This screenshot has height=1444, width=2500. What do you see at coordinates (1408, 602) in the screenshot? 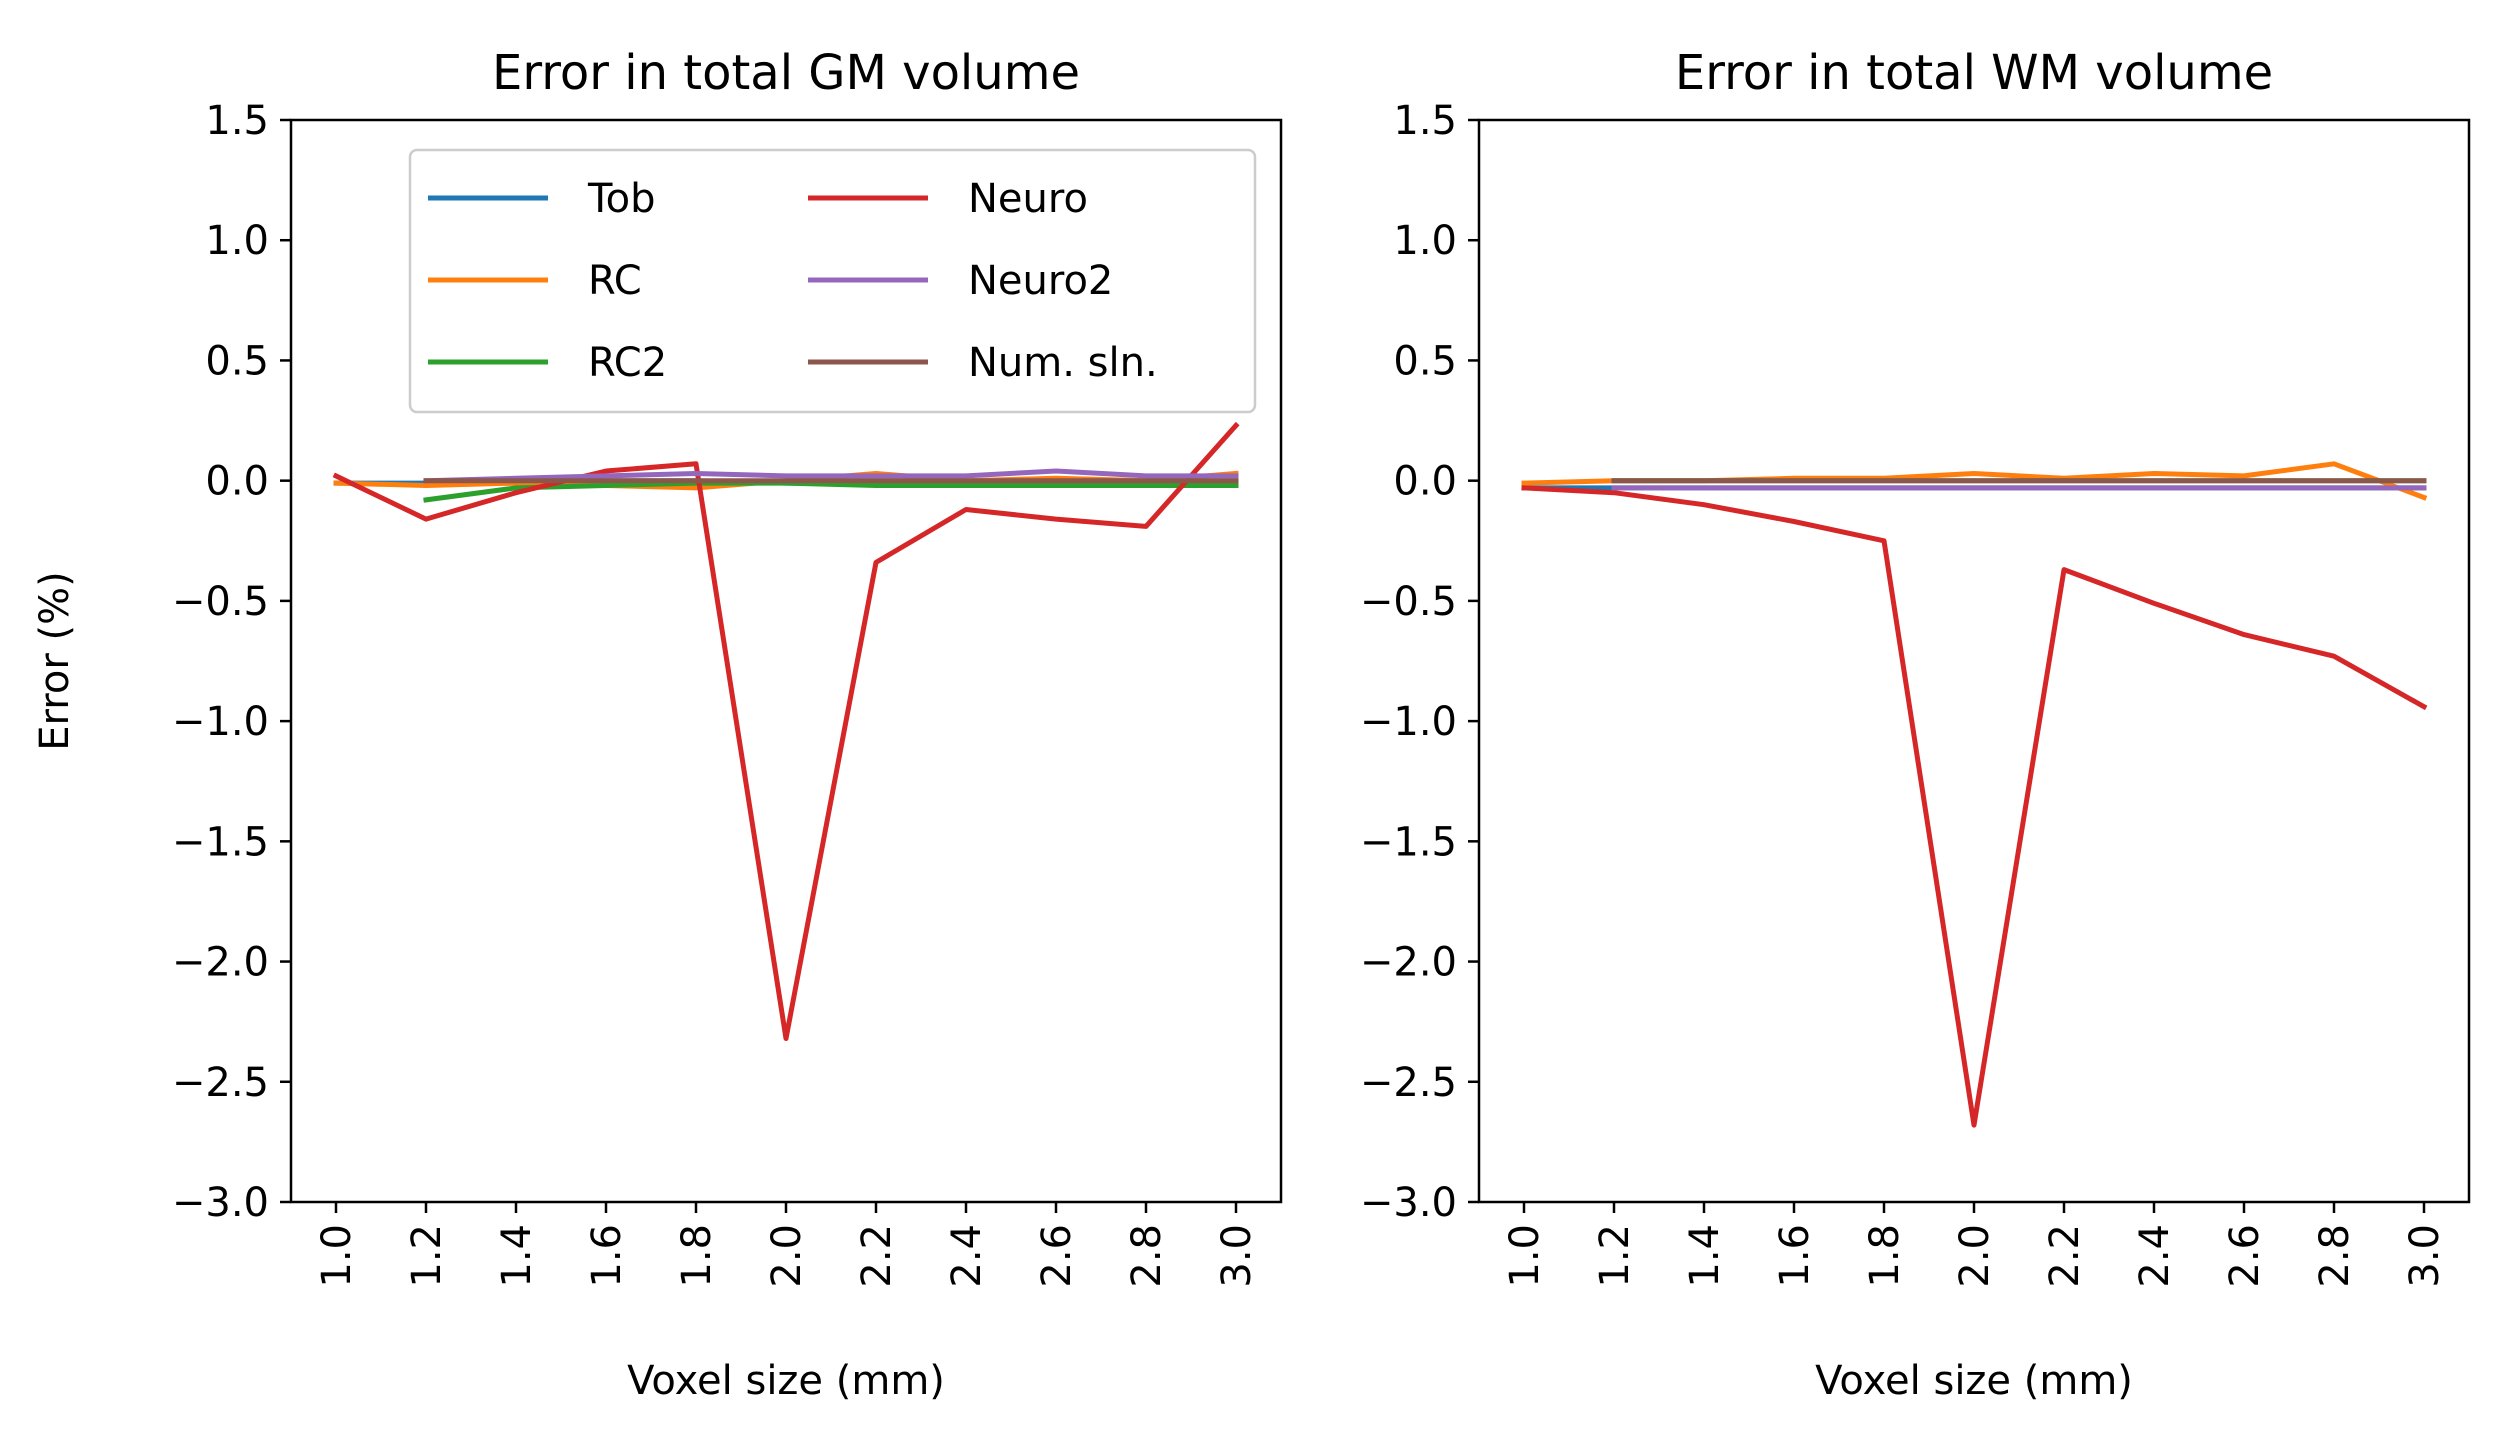
I see `wm-y-tick-label: −0.5` at bounding box center [1408, 602].